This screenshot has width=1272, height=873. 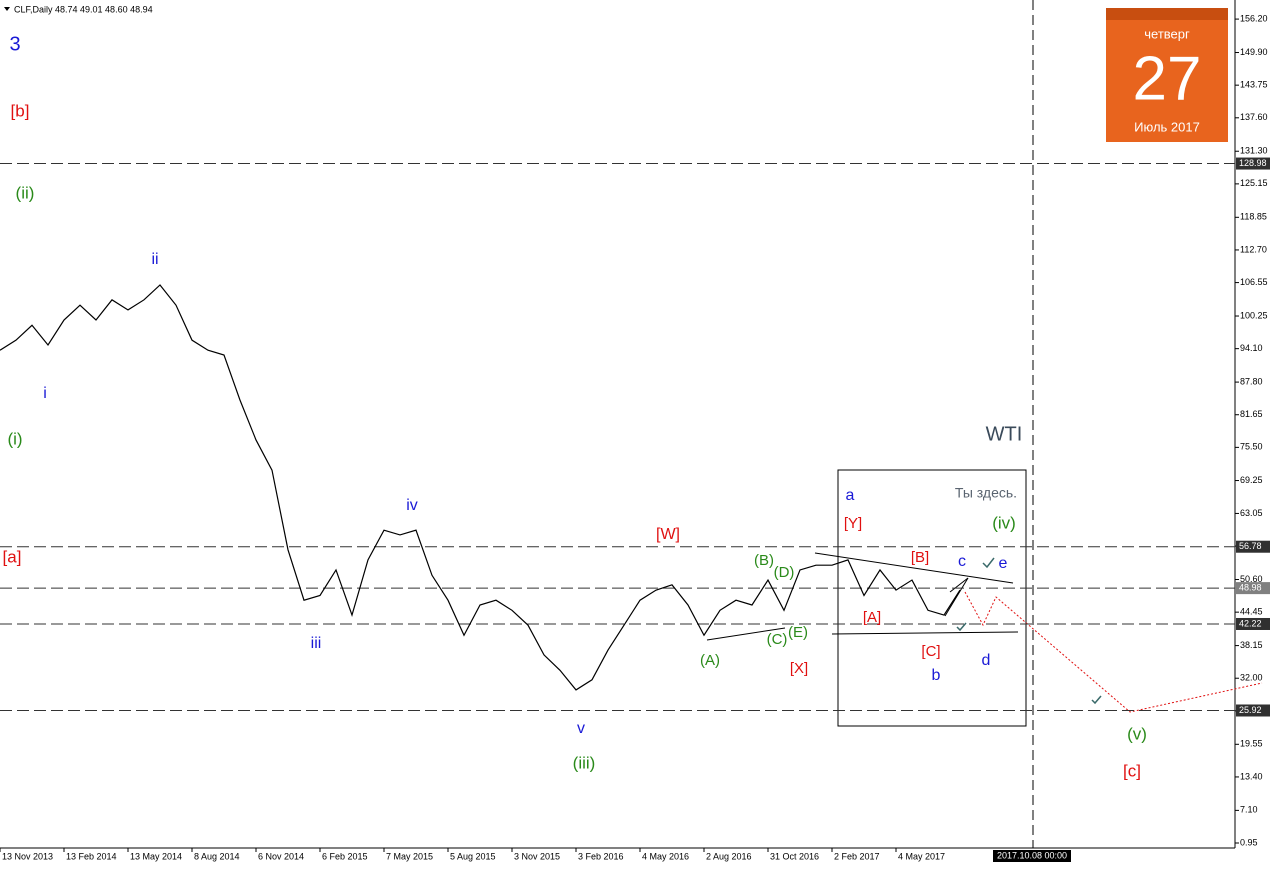 I want to click on x-tick-label: 6 Feb 2015, so click(x=345, y=856).